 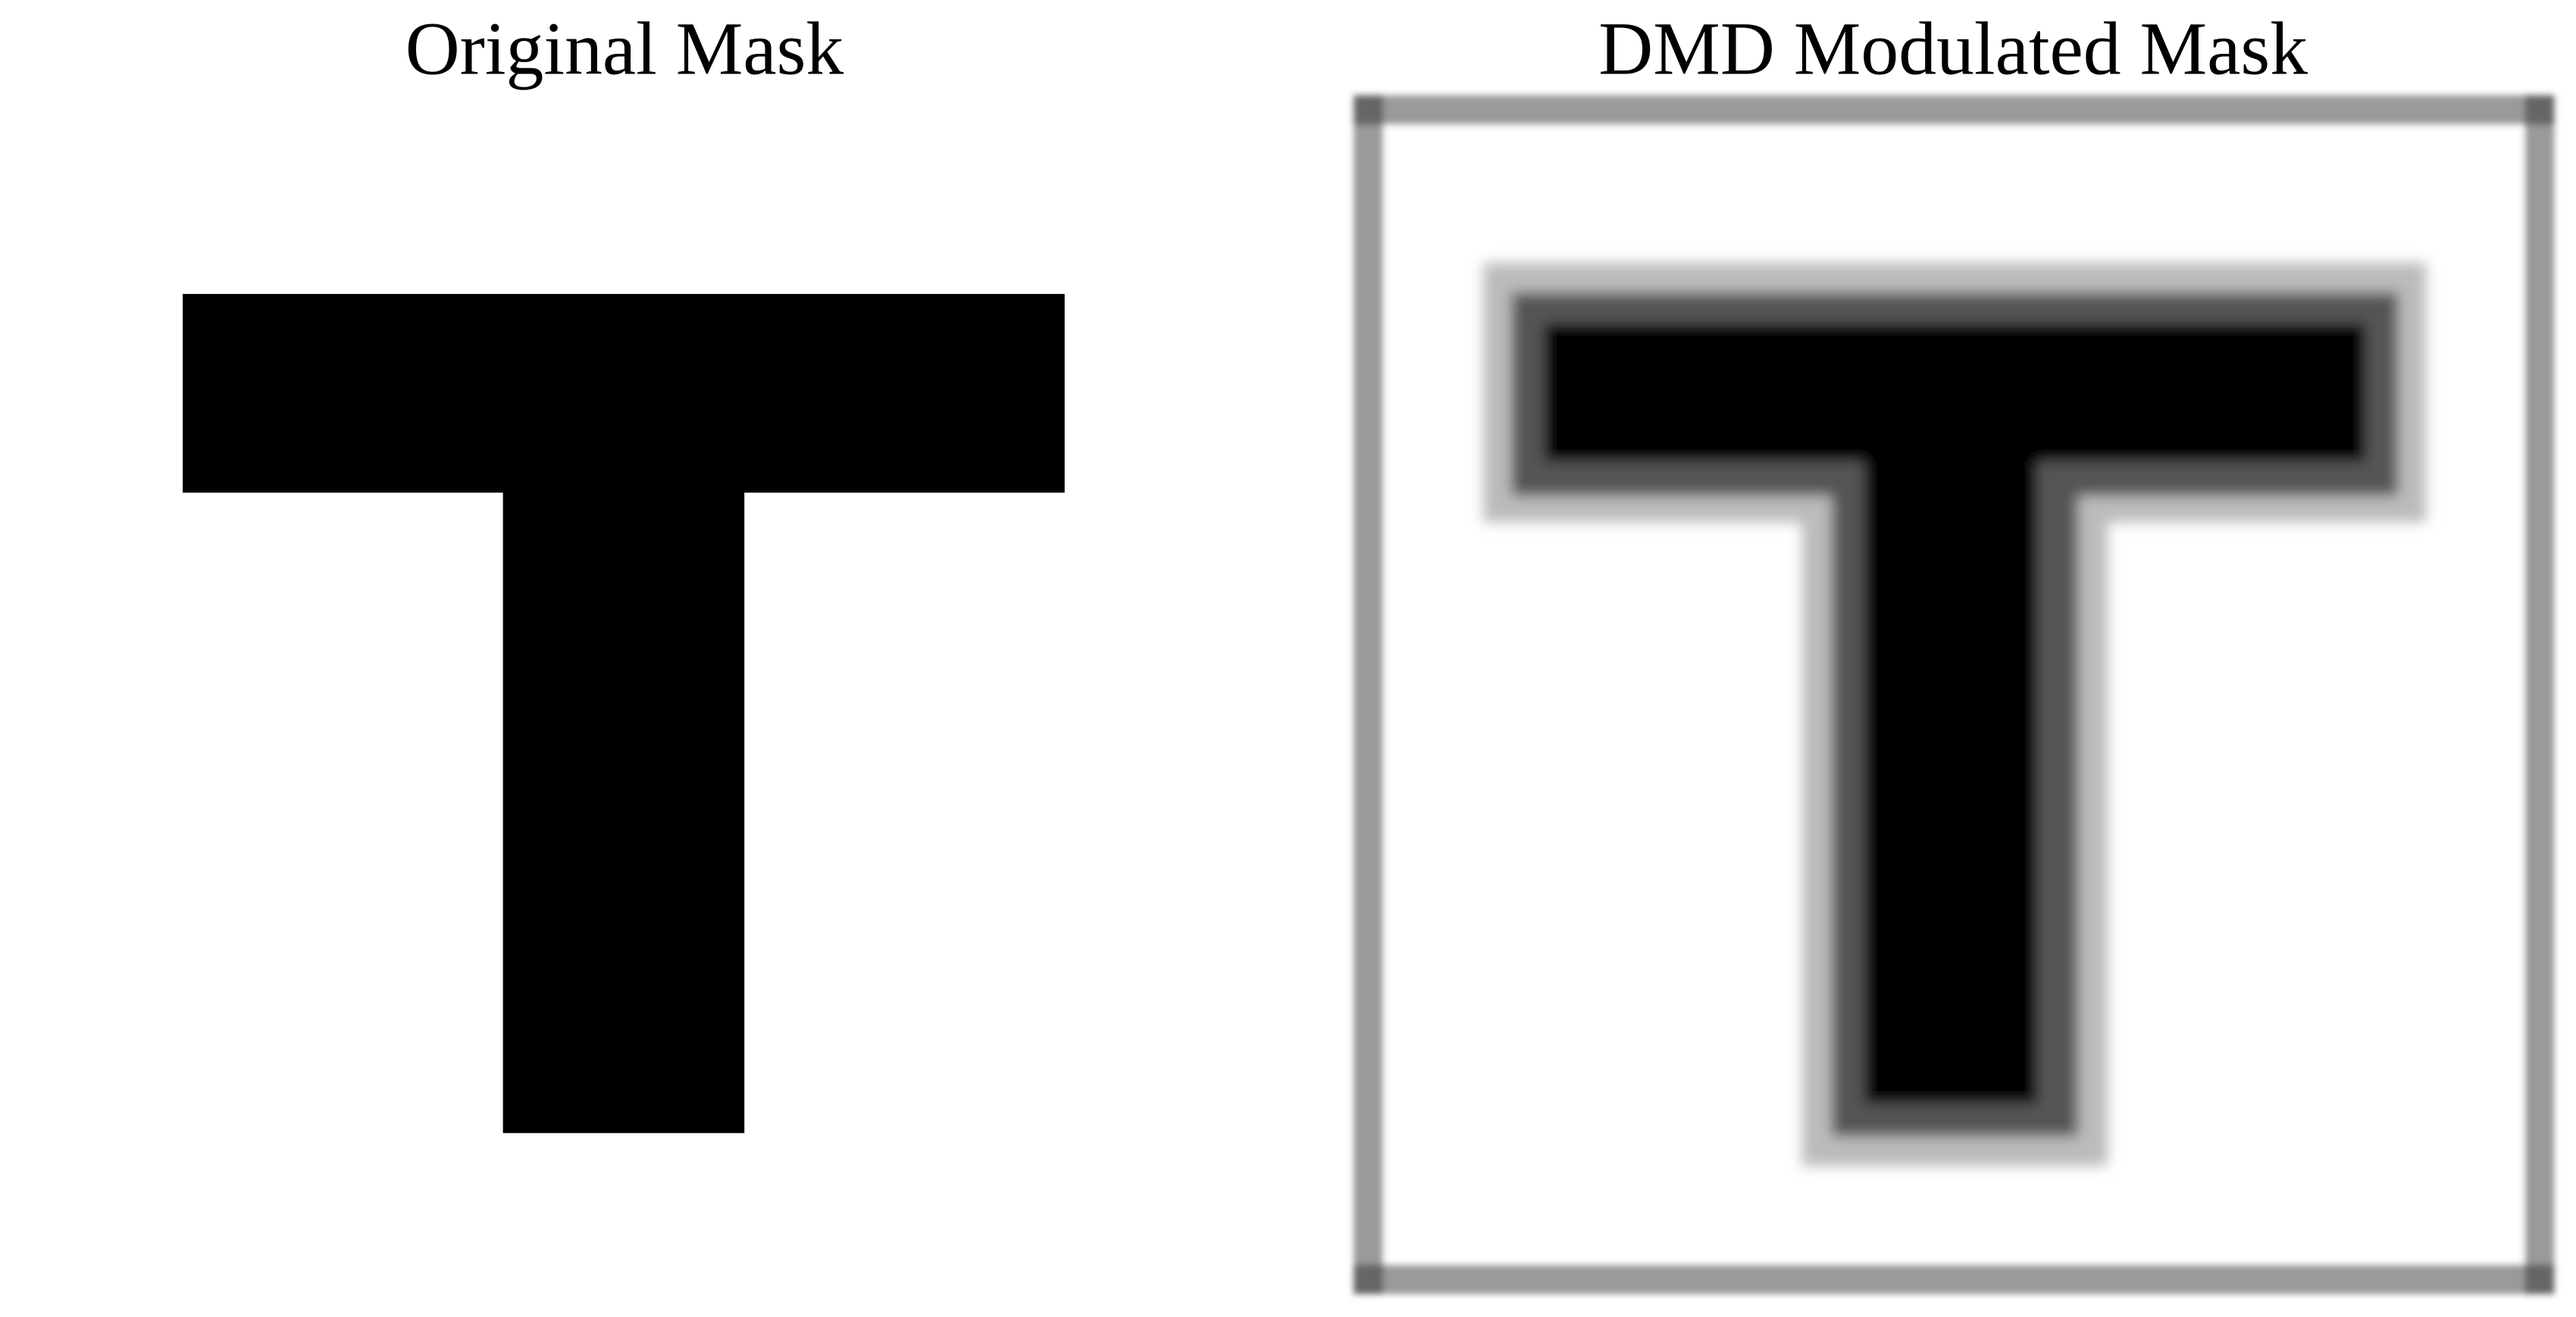 What do you see at coordinates (624, 49) in the screenshot?
I see `panel-title: Original Mask` at bounding box center [624, 49].